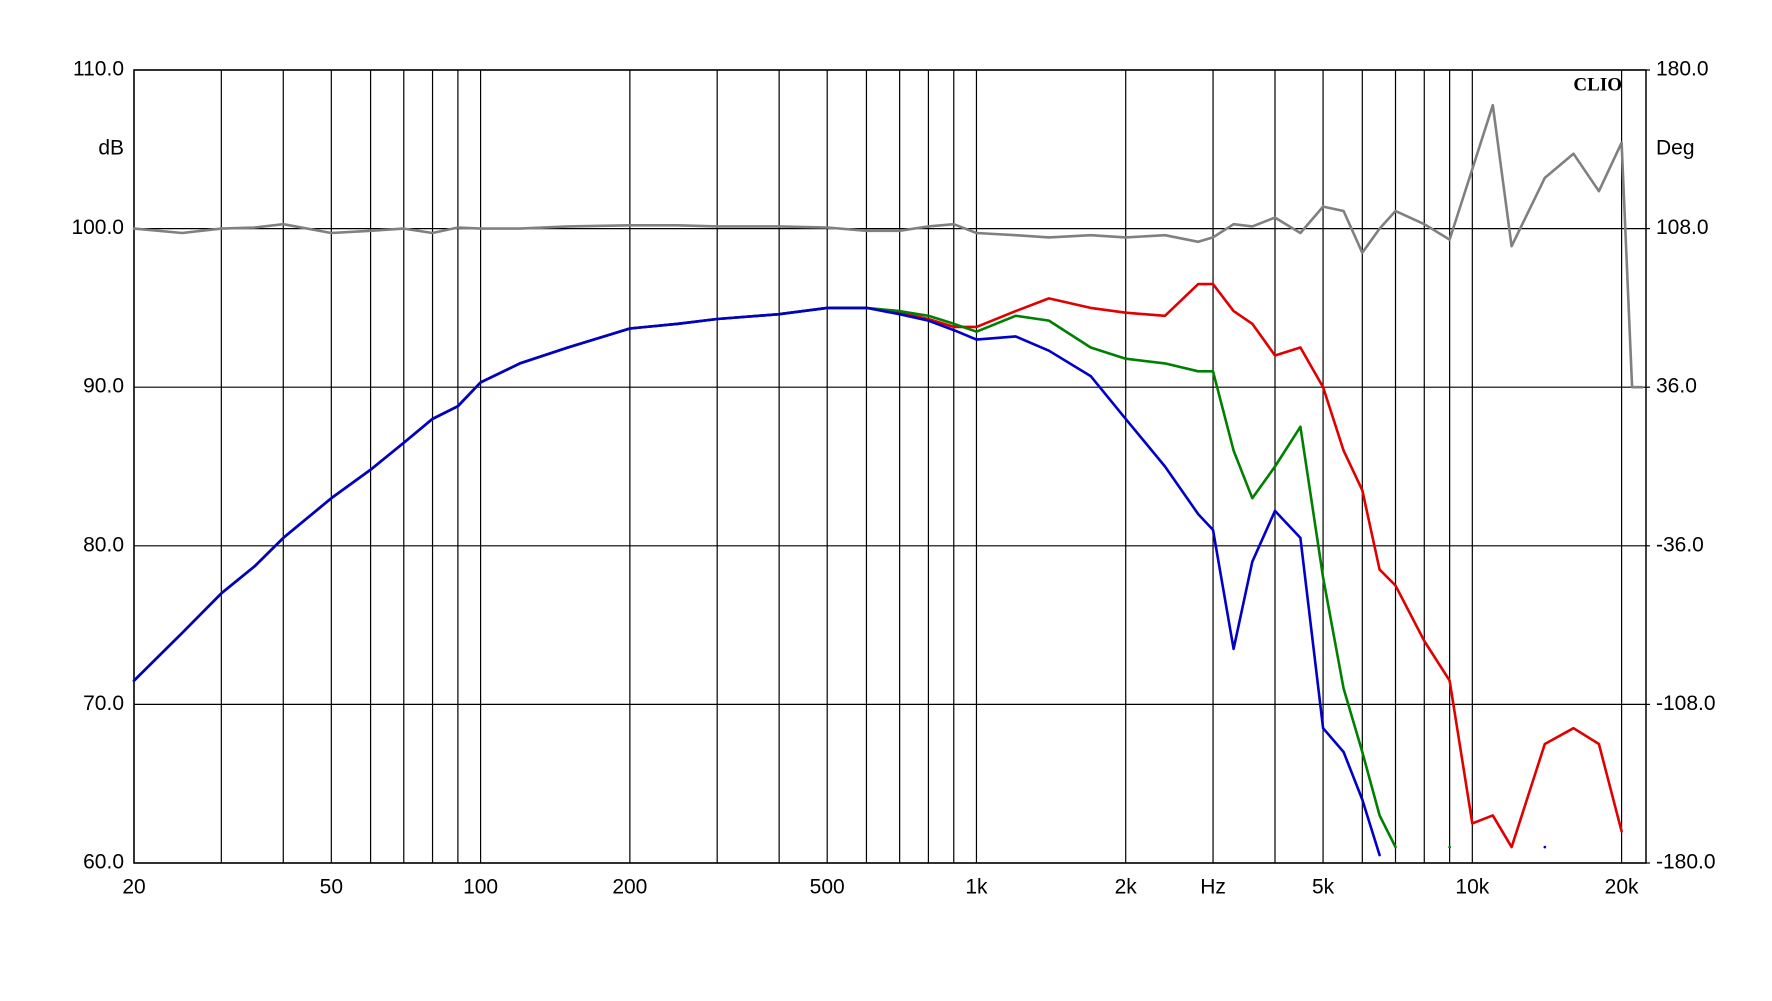  Describe the element at coordinates (1680, 544) in the screenshot. I see `y2-tick-label: -36.0` at that location.